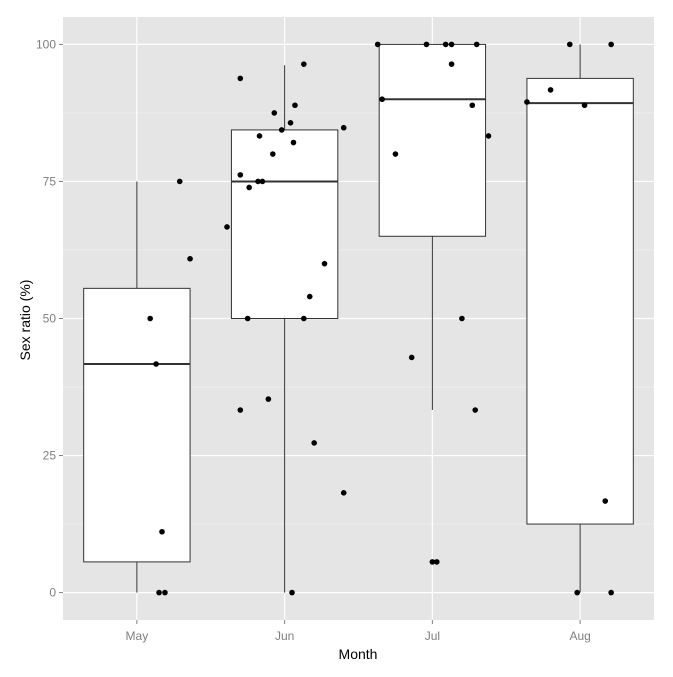  Describe the element at coordinates (358, 654) in the screenshot. I see `x-axis-title: Month` at that location.